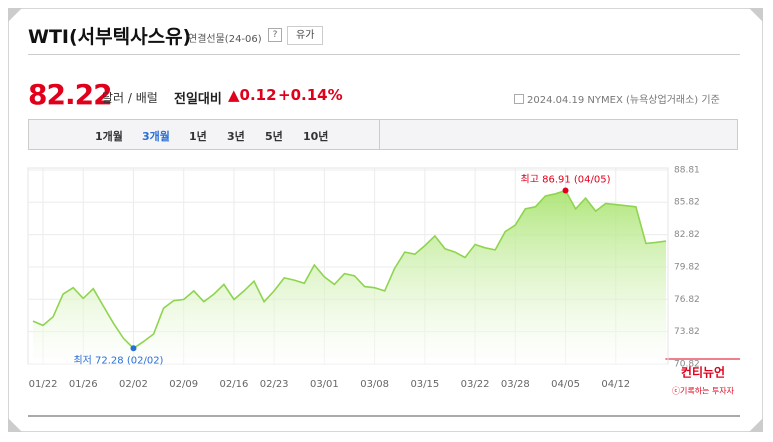 Image resolution: width=773 pixels, height=442 pixels. I want to click on y-tick-label: 79.82, so click(687, 267).